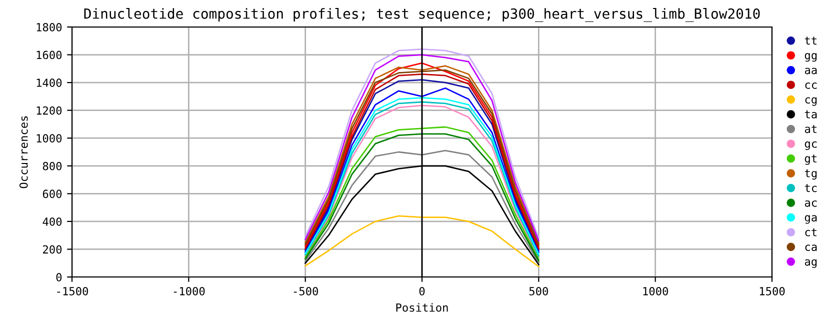 This screenshot has height=328, width=834. Describe the element at coordinates (49, 138) in the screenshot. I see `y-tick-label: 1000` at that location.